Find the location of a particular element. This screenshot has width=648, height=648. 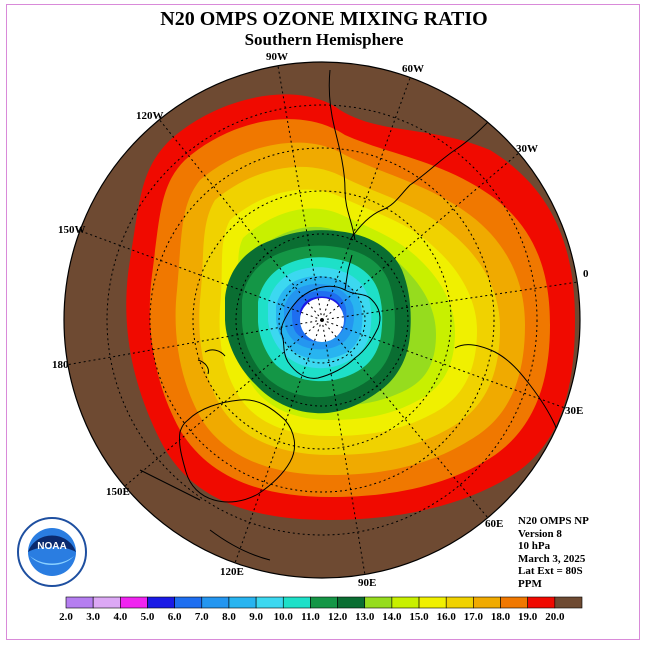

info-pressure-level: 10 hPa is located at coordinates (534, 546).